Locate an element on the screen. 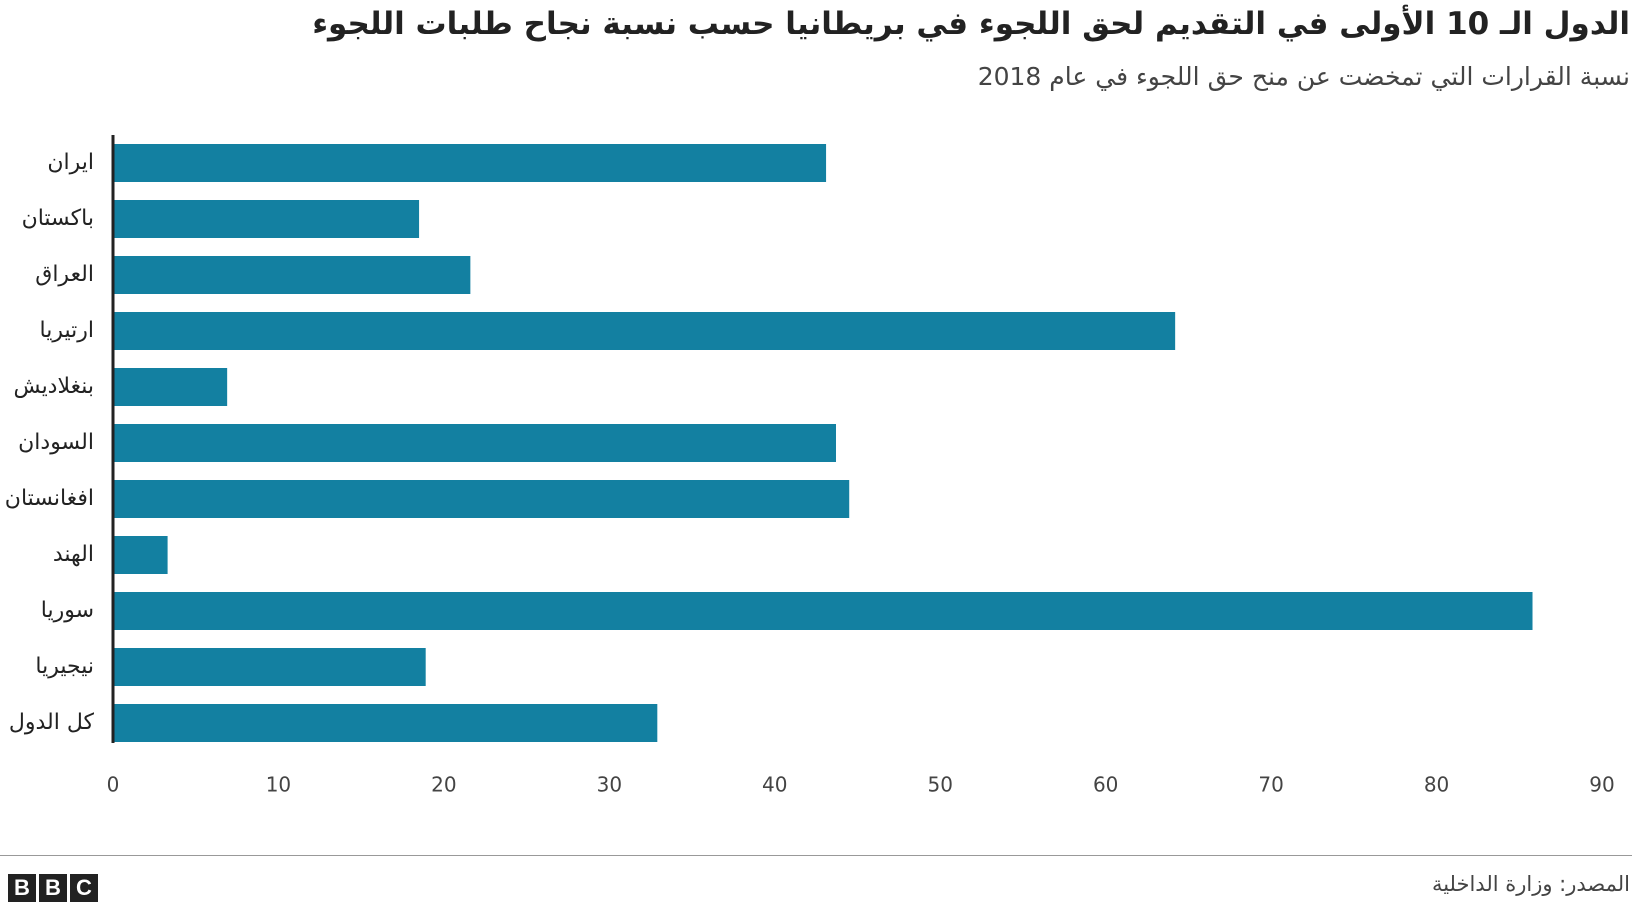  y-tick-label: نيجيريا is located at coordinates (64, 666).